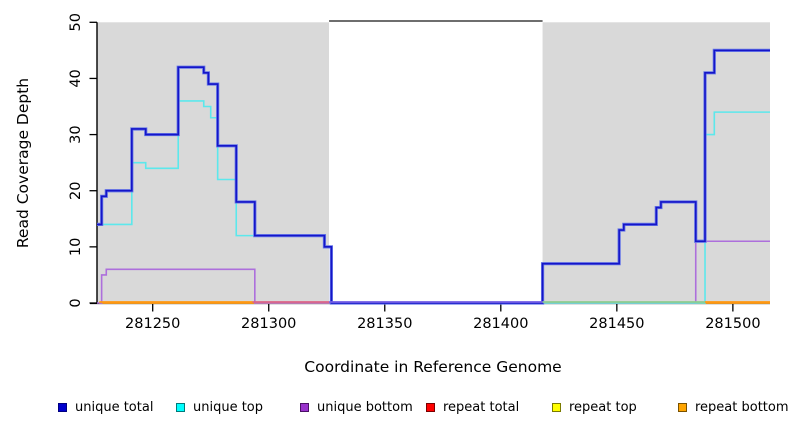 The image size is (792, 432). What do you see at coordinates (180, 407) in the screenshot?
I see `legend-swatch-unique-top-icon` at bounding box center [180, 407].